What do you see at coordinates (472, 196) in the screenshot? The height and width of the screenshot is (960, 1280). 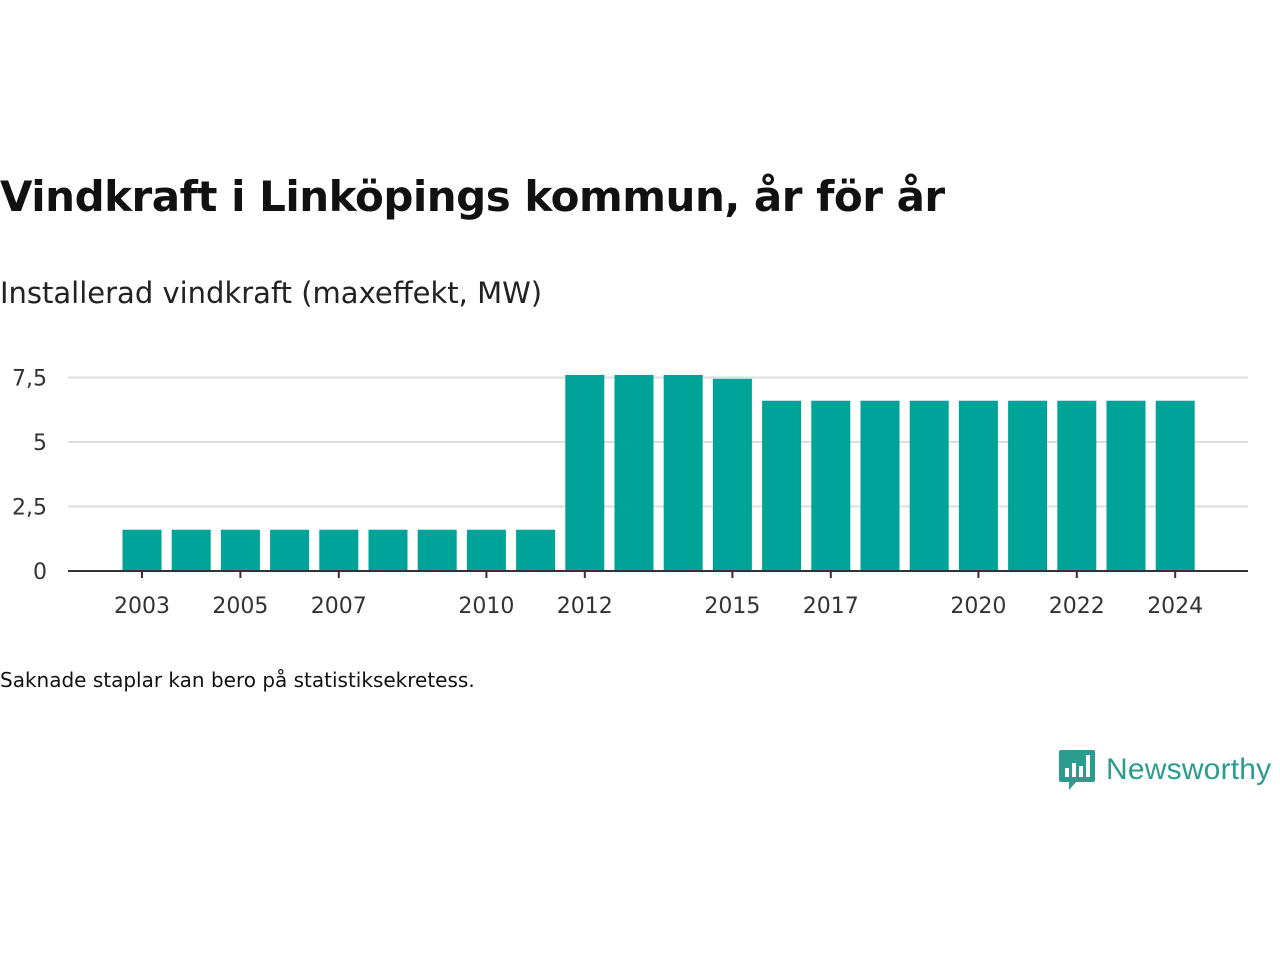 I see `chart-title: Vindkraft i Linköpings kommun, år för år` at bounding box center [472, 196].